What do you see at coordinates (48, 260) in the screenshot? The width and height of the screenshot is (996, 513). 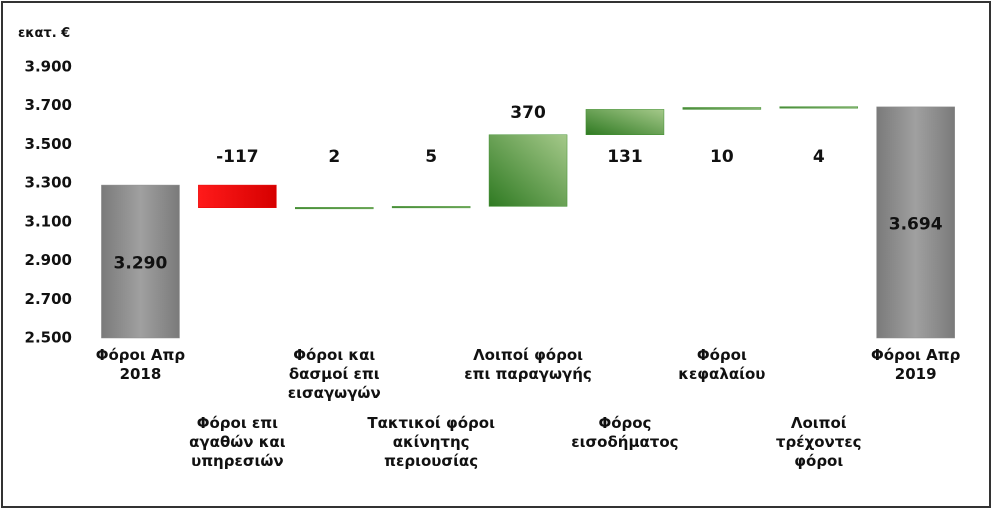 I see `y-tick-label: 2.900` at bounding box center [48, 260].